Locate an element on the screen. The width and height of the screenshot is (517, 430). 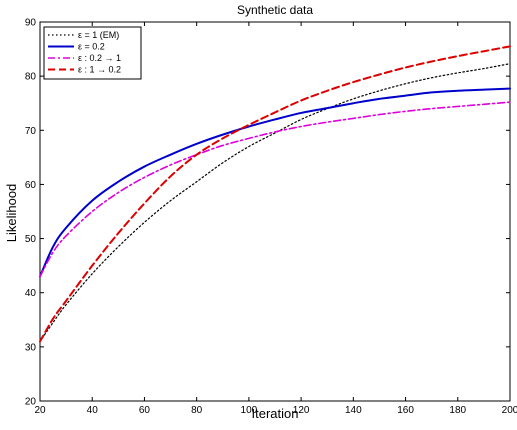
x-tick-label: 120 is located at coordinates (301, 410).